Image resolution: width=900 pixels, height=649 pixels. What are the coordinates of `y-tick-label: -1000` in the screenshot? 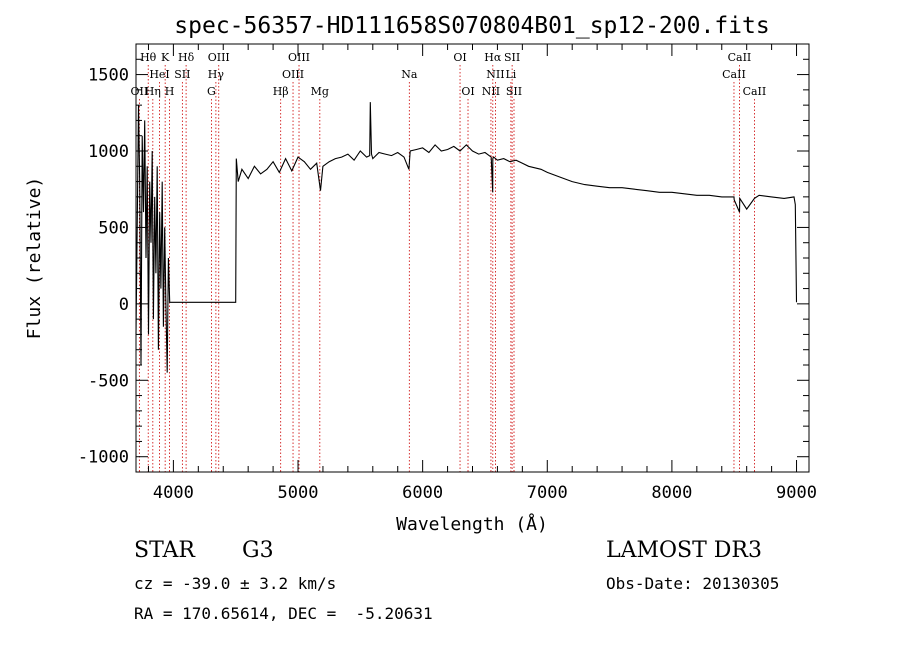 It's located at (103, 458).